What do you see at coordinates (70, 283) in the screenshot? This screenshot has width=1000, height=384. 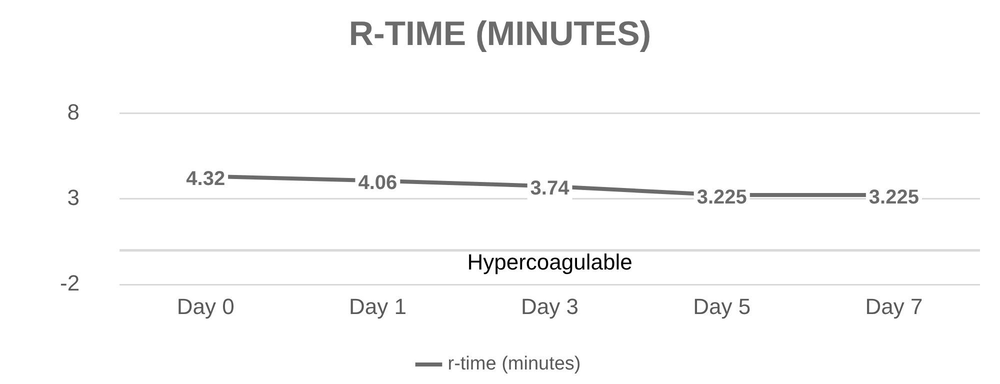 I see `y-tick-label: -2` at bounding box center [70, 283].